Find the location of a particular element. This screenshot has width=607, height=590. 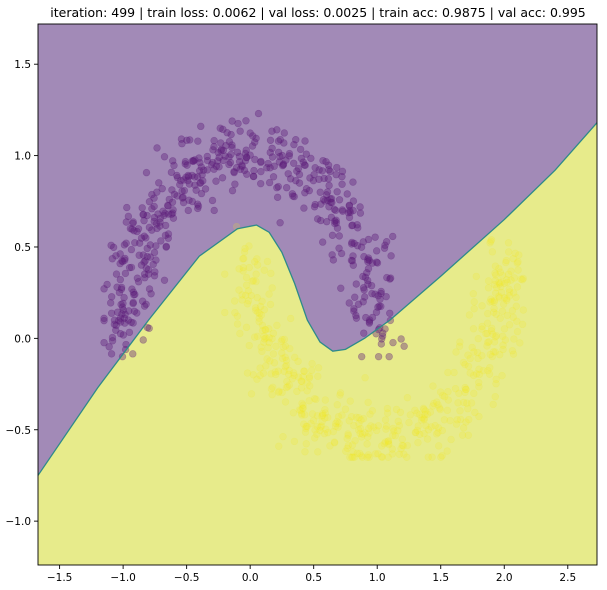

x-tick-label: 1.5 is located at coordinates (440, 578).